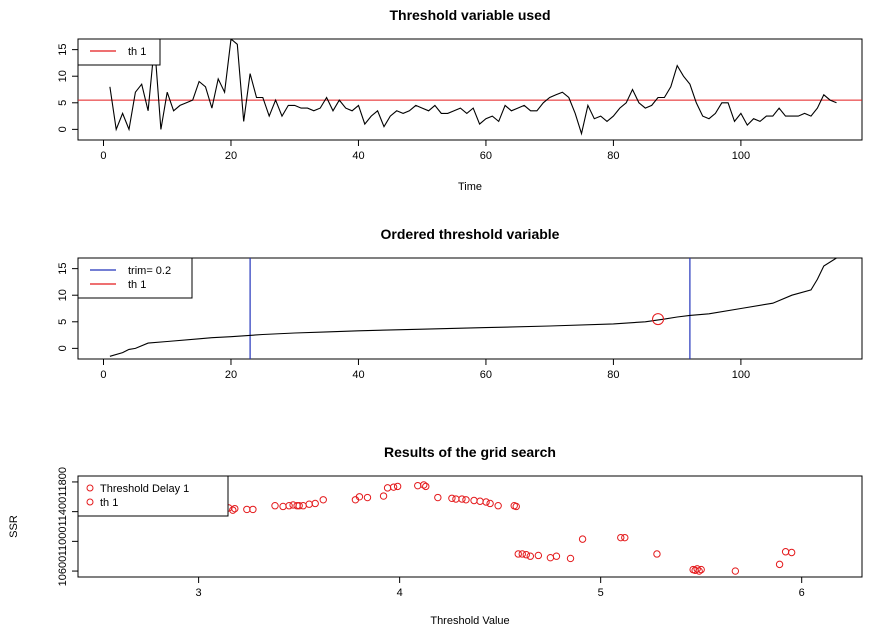 This screenshot has width=872, height=629. I want to click on x-tick-label: 4, so click(400, 593).